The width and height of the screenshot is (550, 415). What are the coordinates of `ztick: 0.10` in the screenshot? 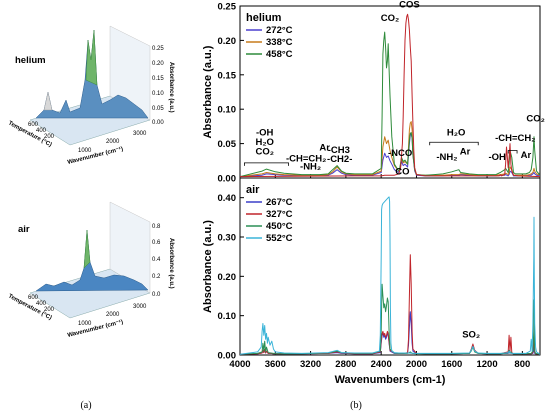 It's located at (158, 94).